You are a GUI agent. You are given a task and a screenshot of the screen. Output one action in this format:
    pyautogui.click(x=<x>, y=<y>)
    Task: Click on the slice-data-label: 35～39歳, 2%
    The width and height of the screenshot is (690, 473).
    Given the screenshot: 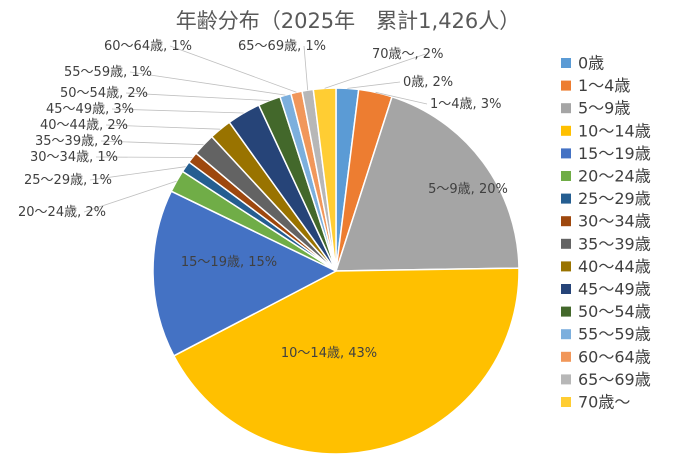 What is the action you would take?
    pyautogui.click(x=79, y=141)
    